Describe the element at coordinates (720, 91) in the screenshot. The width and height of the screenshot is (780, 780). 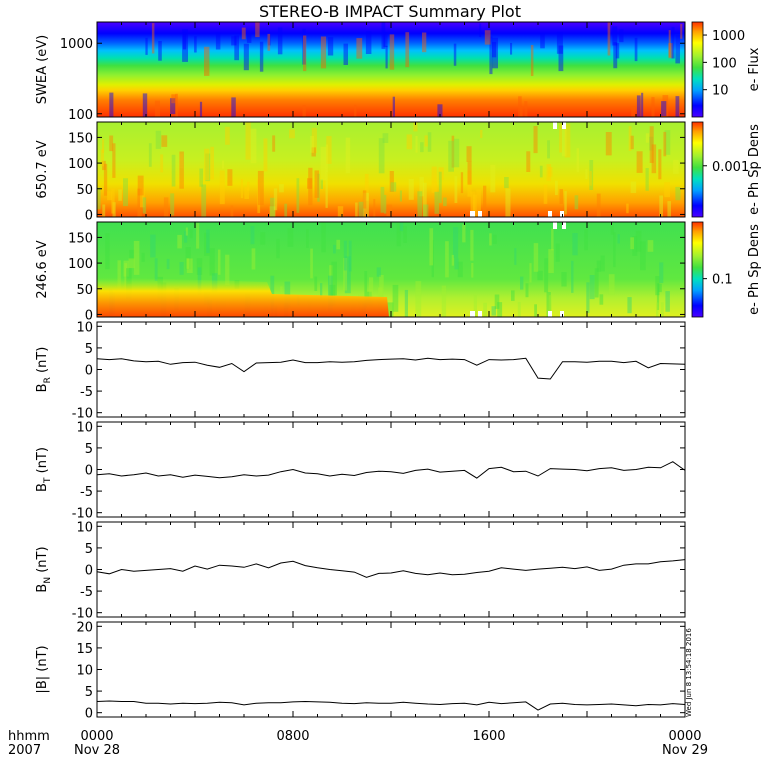
I see `colorbar-tick-label: 10` at that location.